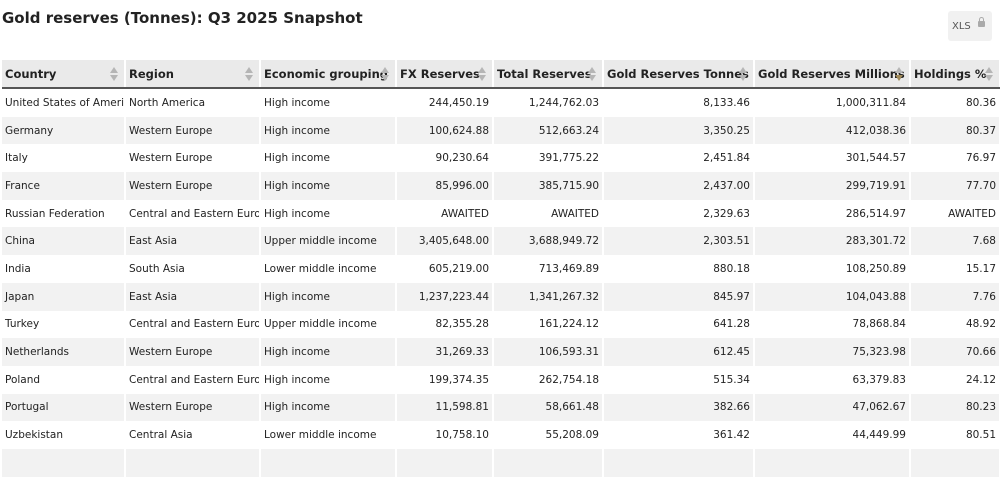 The height and width of the screenshot is (477, 1000). What do you see at coordinates (445, 102) in the screenshot?
I see `table-cell: 244,450.19` at bounding box center [445, 102].